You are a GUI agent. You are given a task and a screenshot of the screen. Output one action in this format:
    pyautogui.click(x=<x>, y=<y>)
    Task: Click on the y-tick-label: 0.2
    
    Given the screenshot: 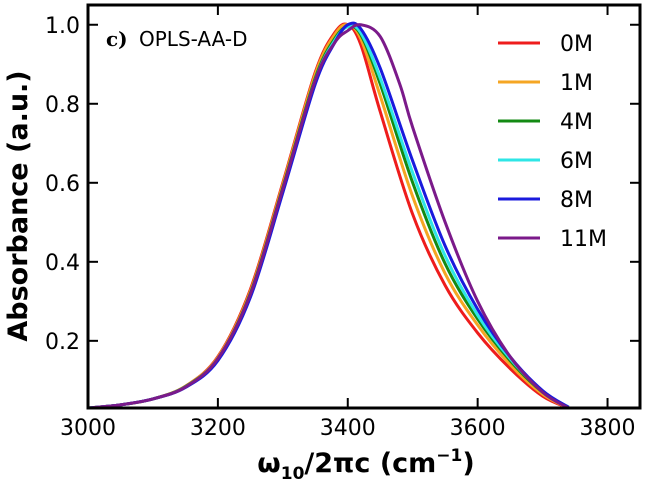 What is the action you would take?
    pyautogui.click(x=62, y=342)
    